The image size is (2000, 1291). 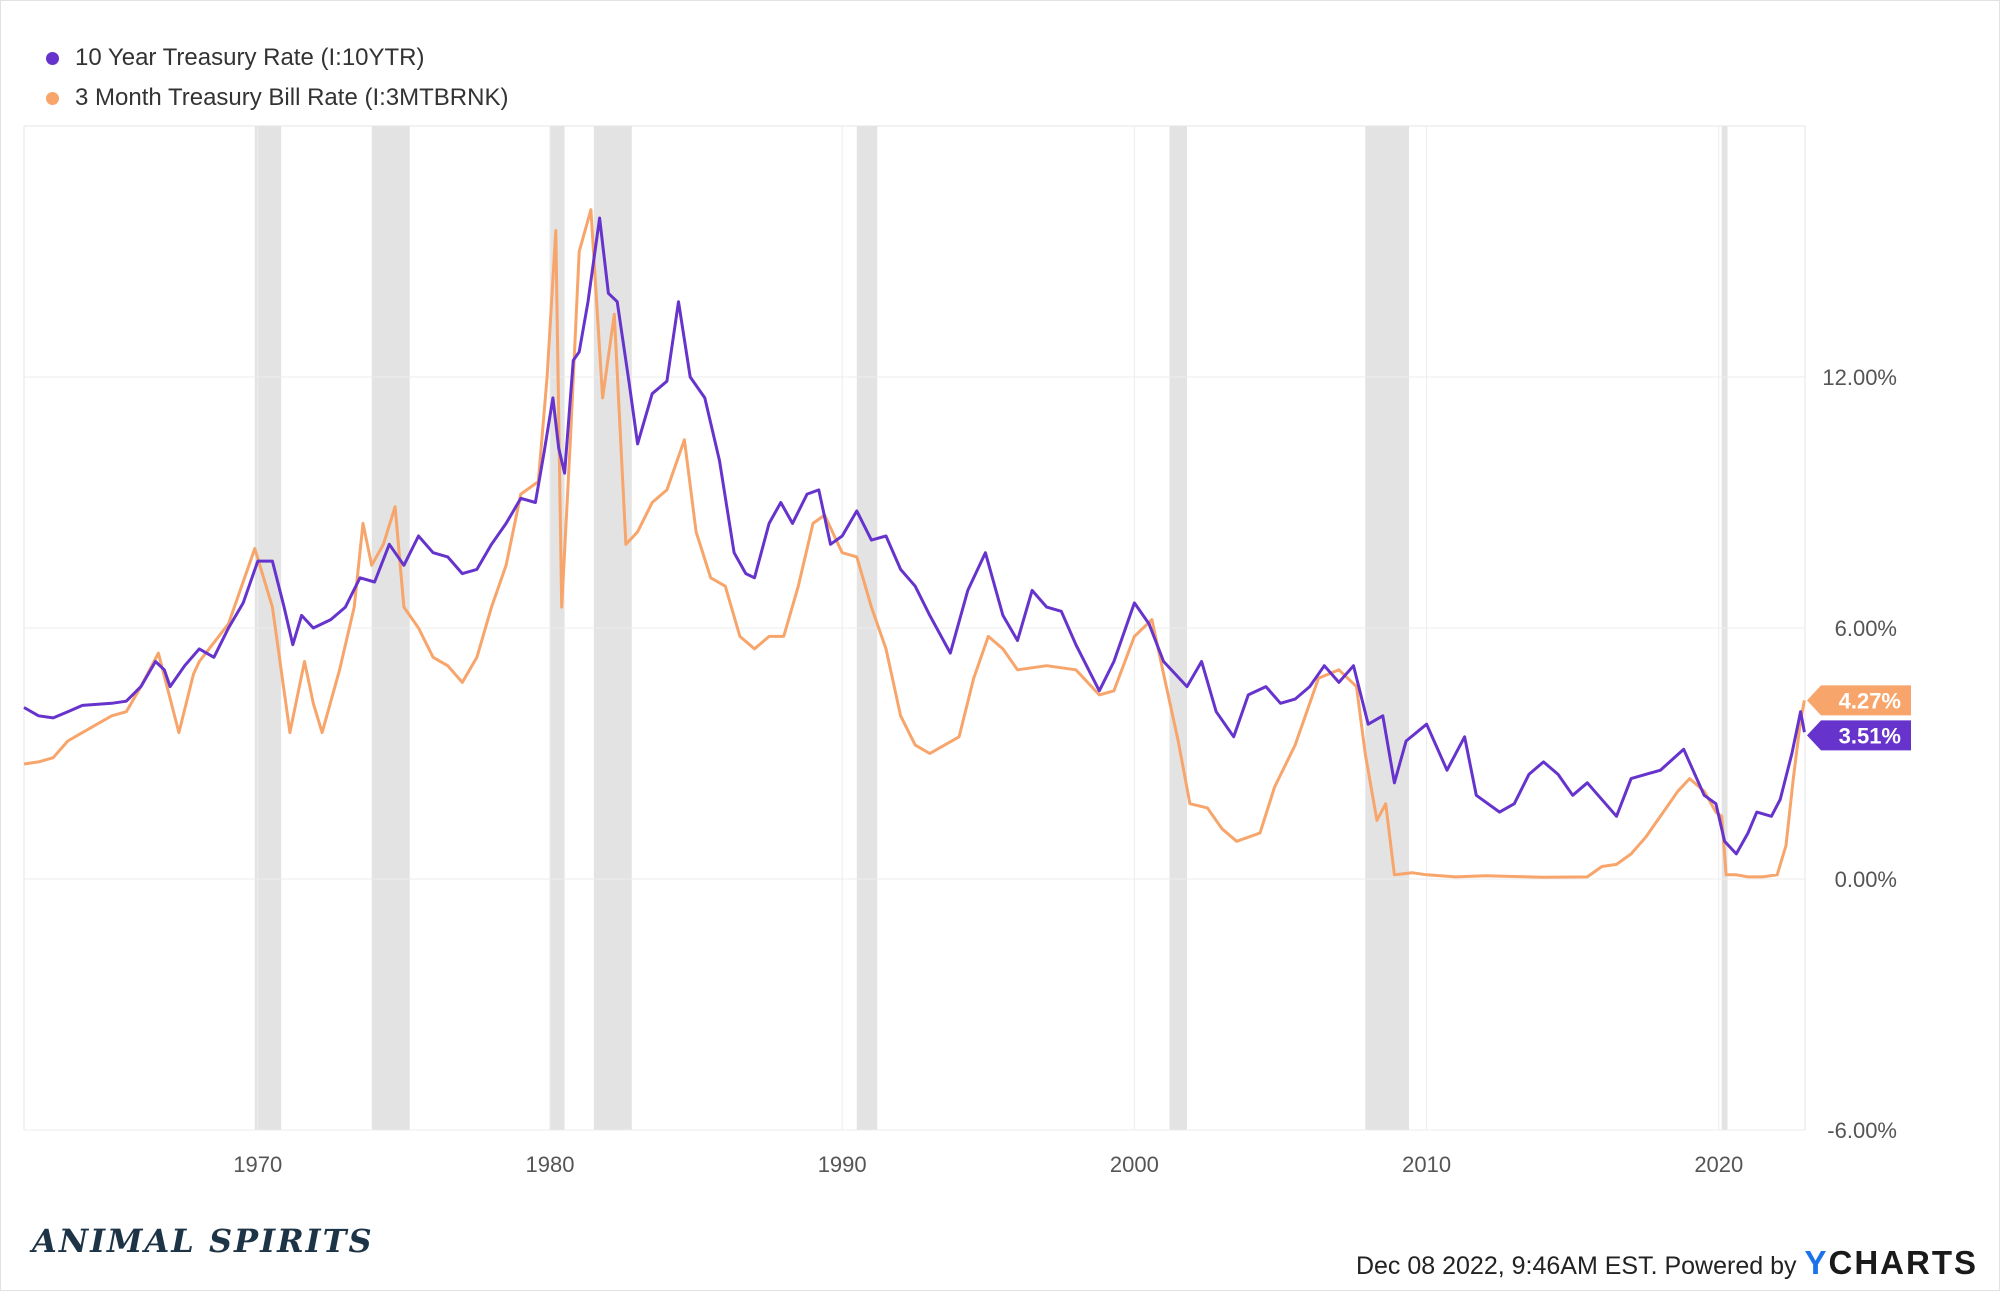 I want to click on legend-label-10yr: 10 Year Treasury Rate (I:10YTR), so click(x=250, y=57).